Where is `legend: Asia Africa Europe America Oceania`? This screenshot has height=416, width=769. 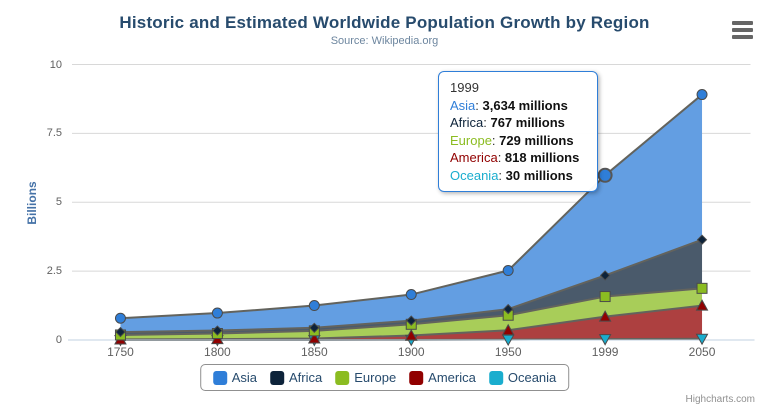 legend: Asia Africa Europe America Oceania is located at coordinates (384, 377).